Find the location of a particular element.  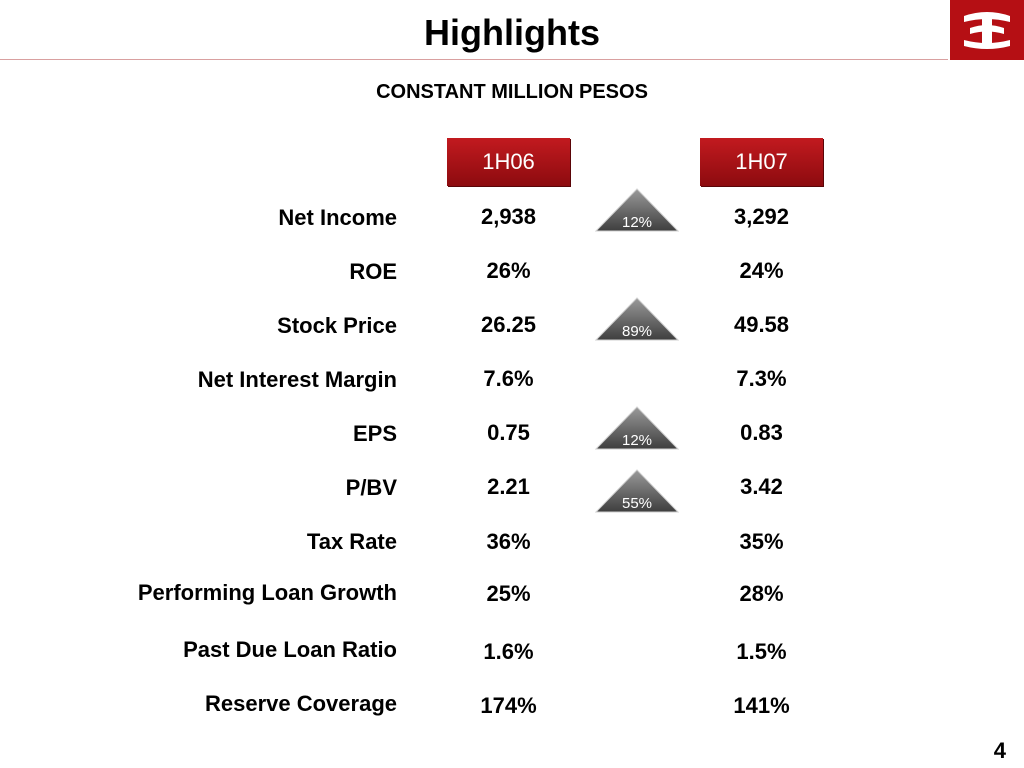

value-1h06-tax-rate: 36% is located at coordinates (508, 541).